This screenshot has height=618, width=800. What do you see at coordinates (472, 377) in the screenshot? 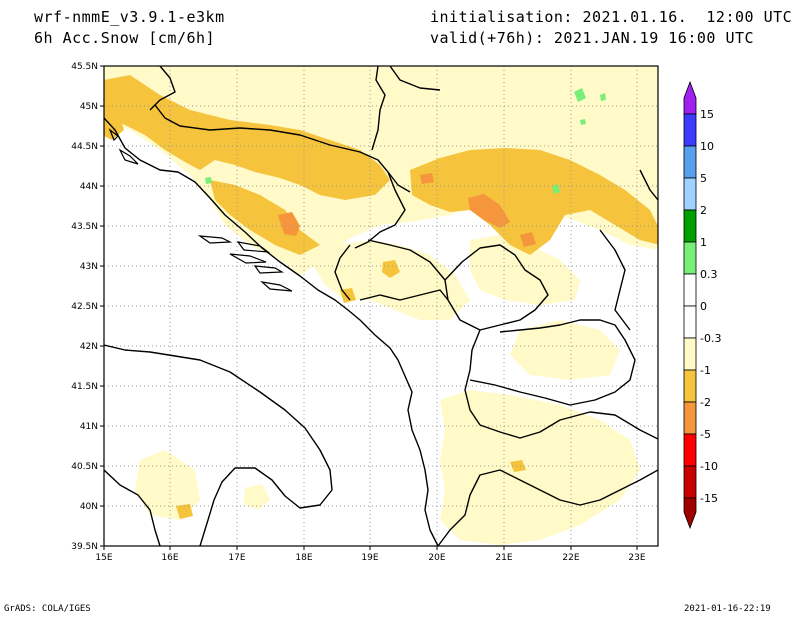
I see `albania-east-border` at bounding box center [472, 377].